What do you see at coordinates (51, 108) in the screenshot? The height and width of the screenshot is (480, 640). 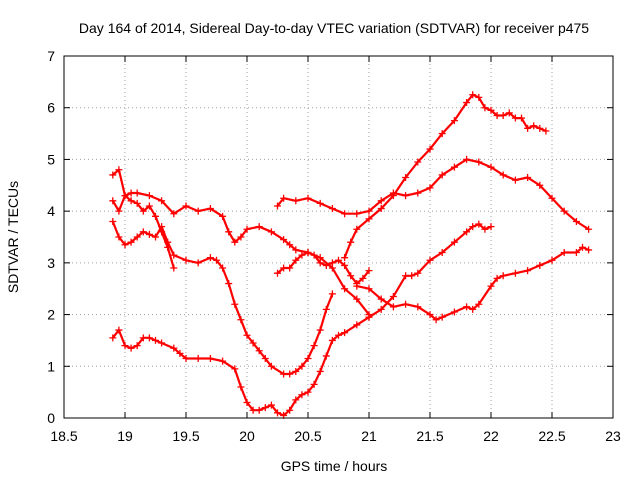 I see `y-tick-label: 6` at bounding box center [51, 108].